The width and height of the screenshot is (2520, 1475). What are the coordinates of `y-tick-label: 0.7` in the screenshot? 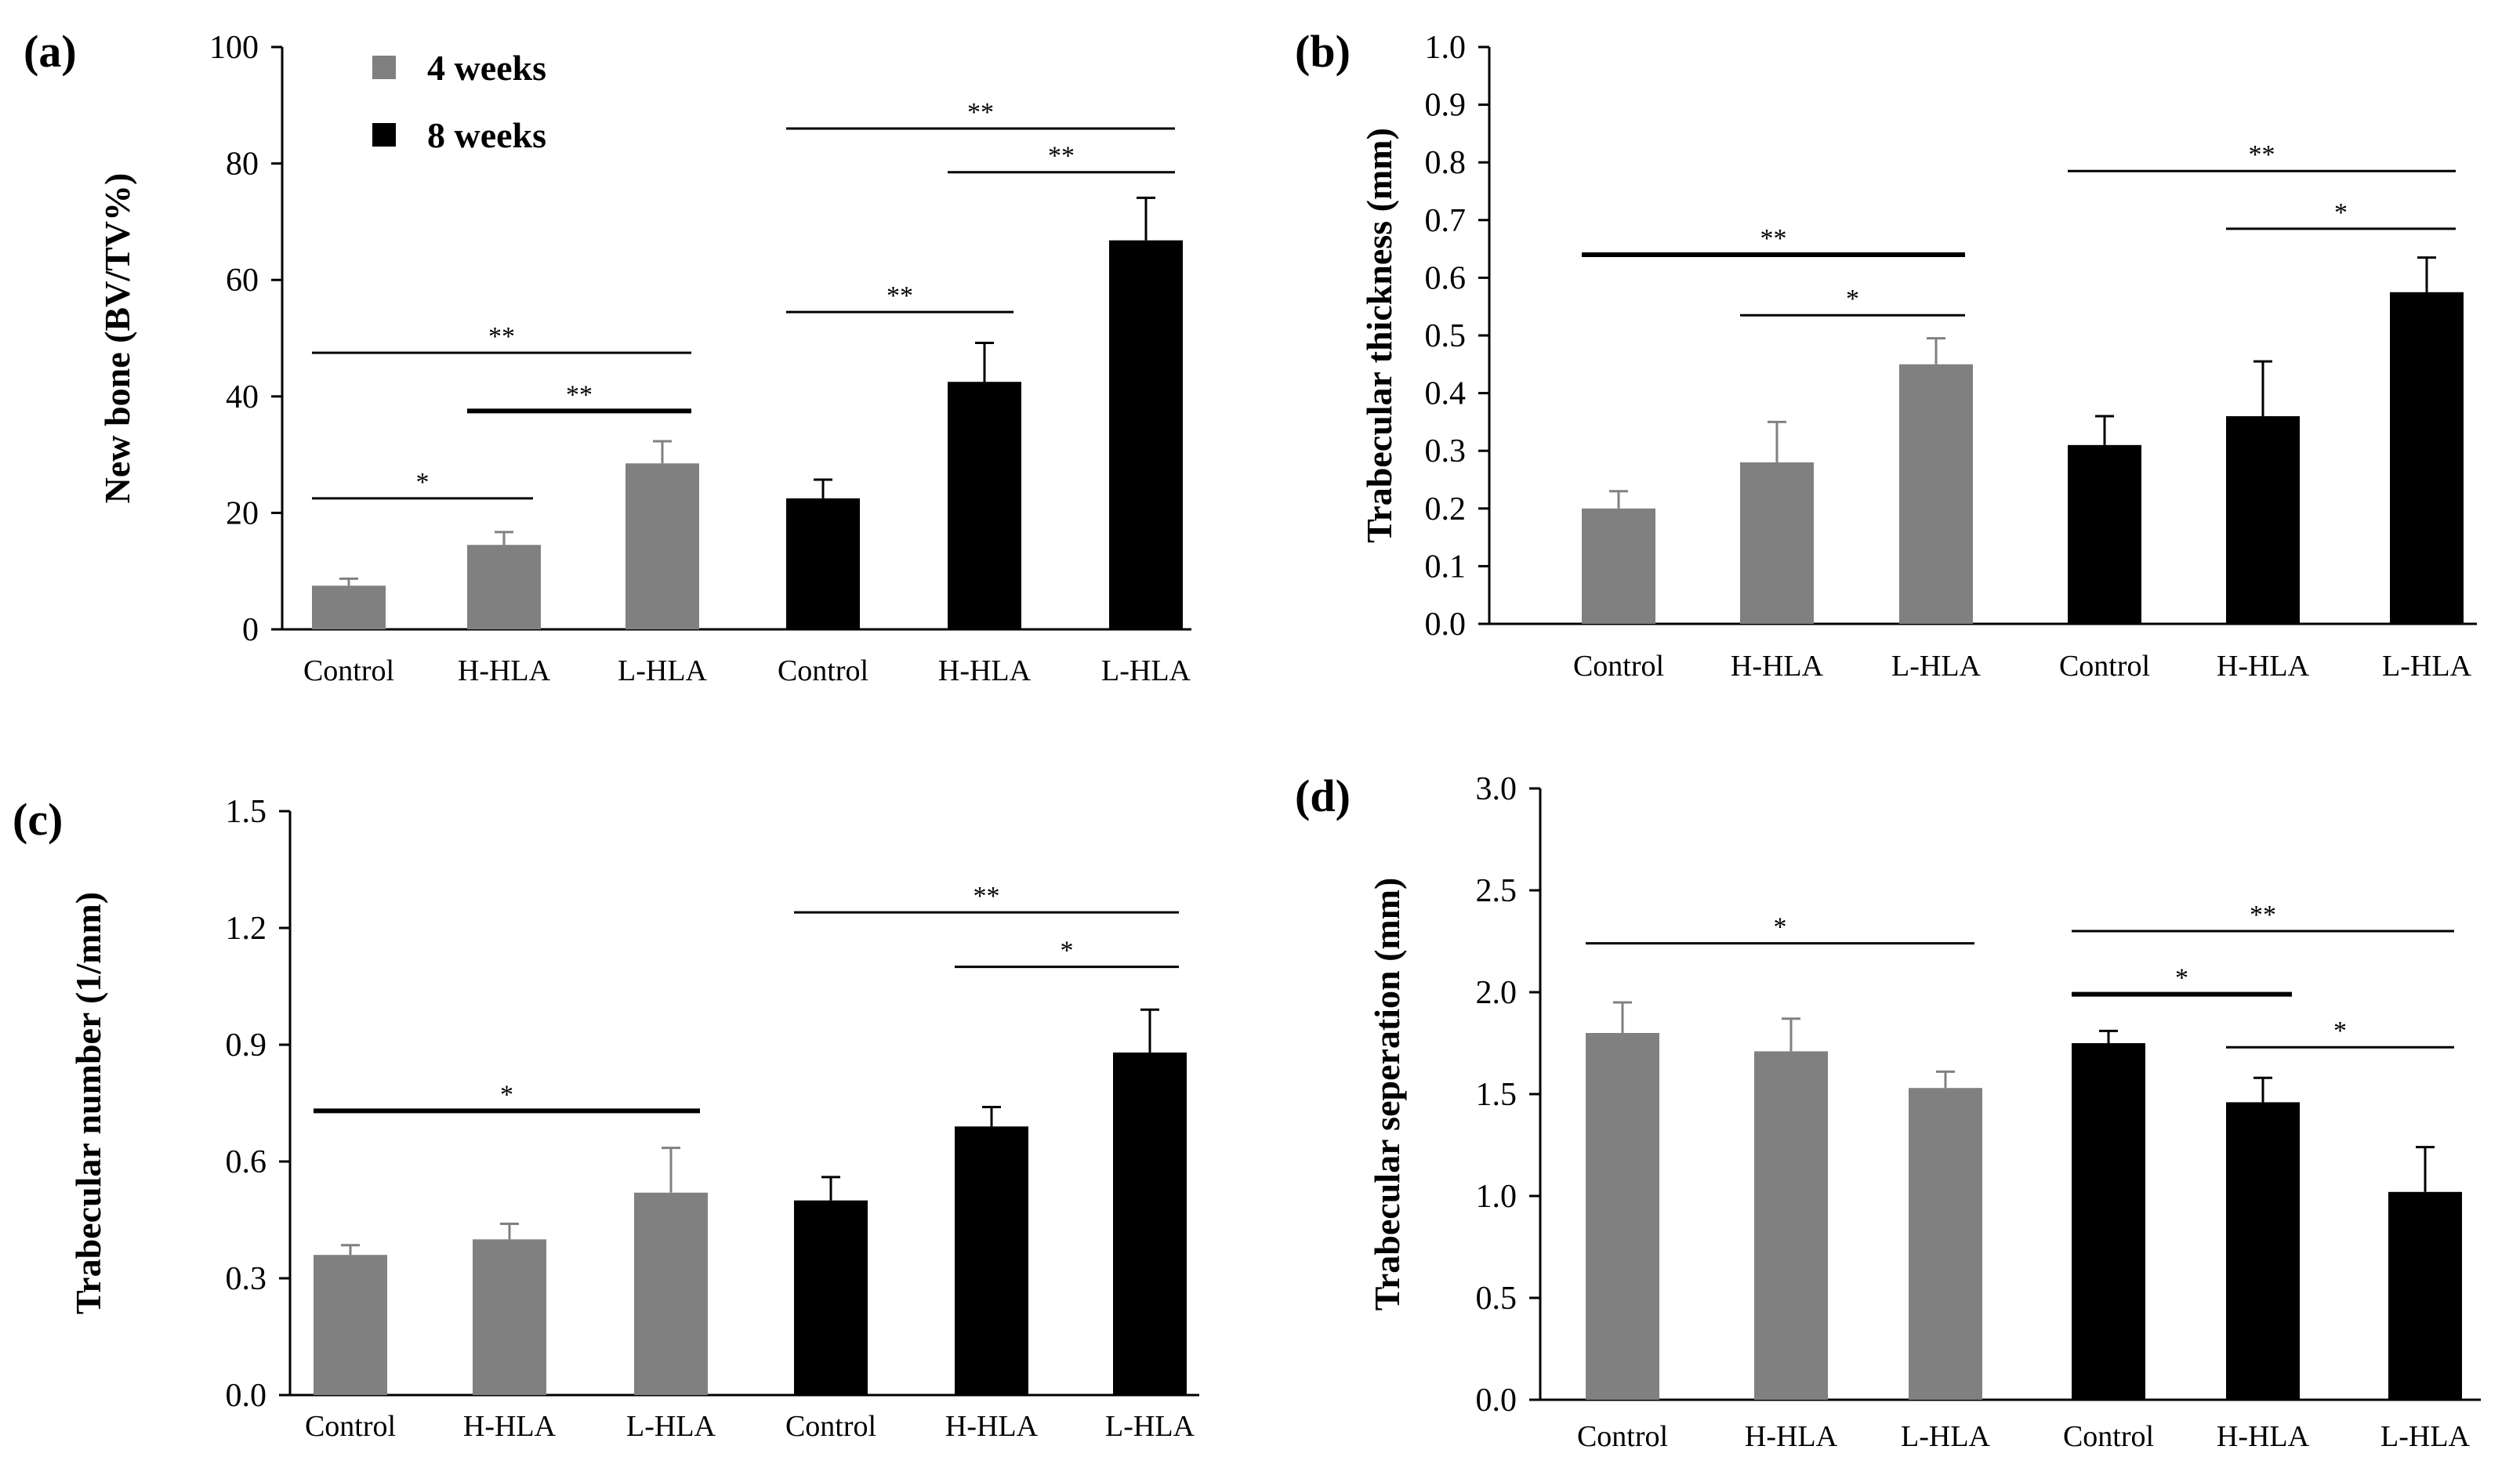 It's located at (1446, 221).